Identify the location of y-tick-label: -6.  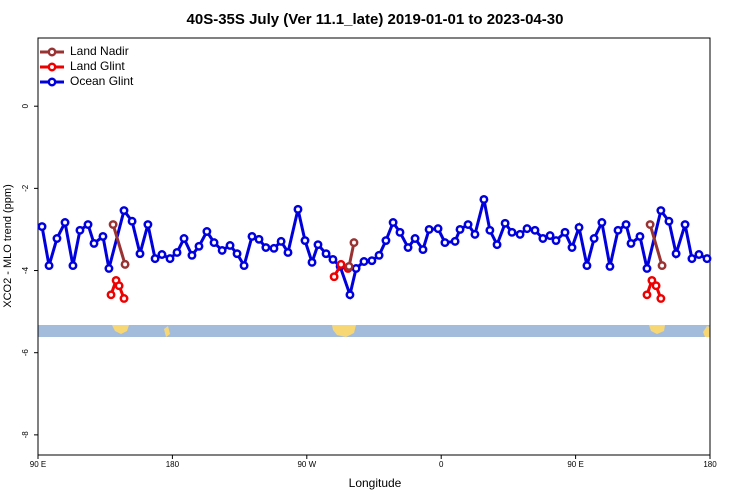
(25, 353).